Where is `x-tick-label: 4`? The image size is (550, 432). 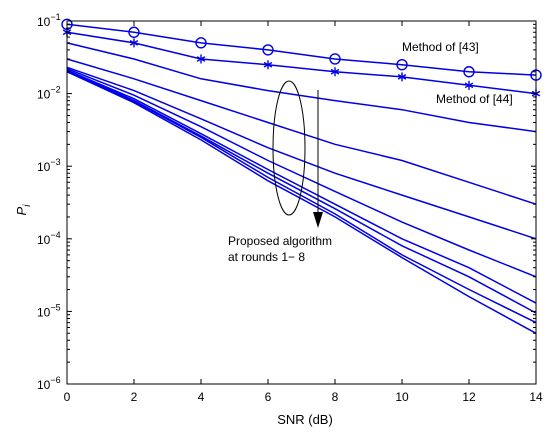
x-tick-label: 4 is located at coordinates (201, 397).